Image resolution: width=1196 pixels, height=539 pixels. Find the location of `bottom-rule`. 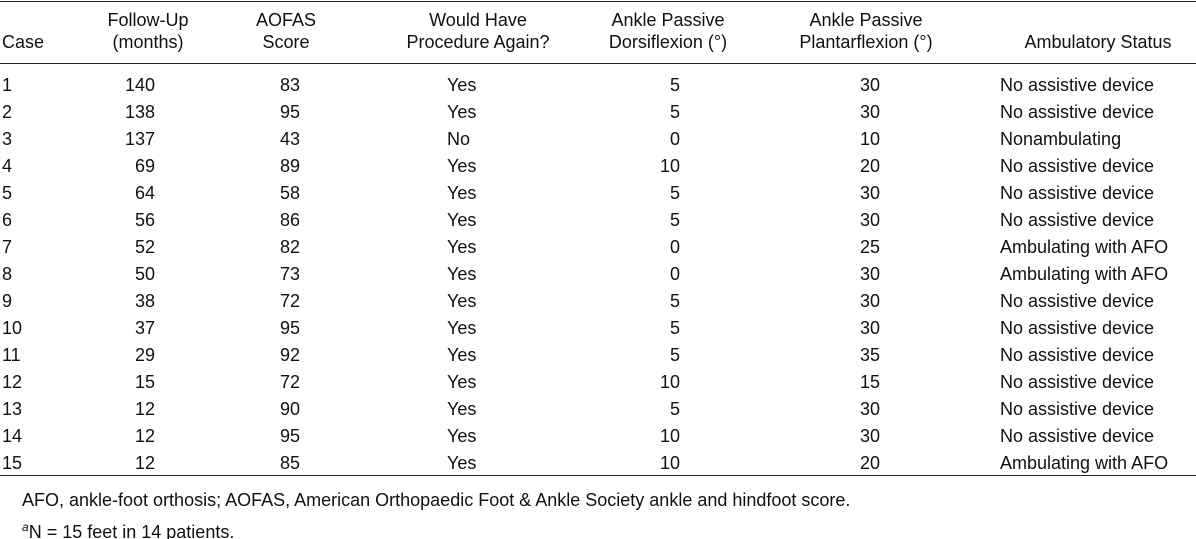

bottom-rule is located at coordinates (598, 475).